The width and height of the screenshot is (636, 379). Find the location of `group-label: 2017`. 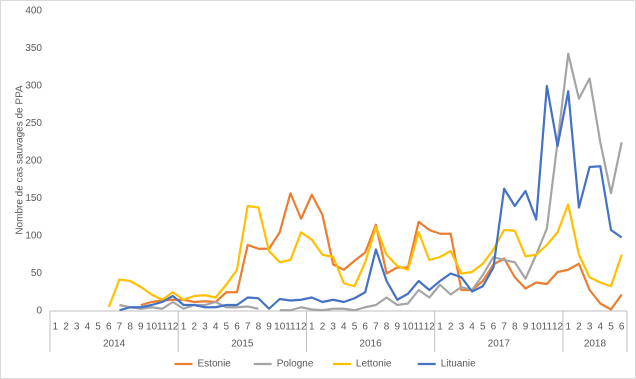

group-label: 2017 is located at coordinates (499, 344).